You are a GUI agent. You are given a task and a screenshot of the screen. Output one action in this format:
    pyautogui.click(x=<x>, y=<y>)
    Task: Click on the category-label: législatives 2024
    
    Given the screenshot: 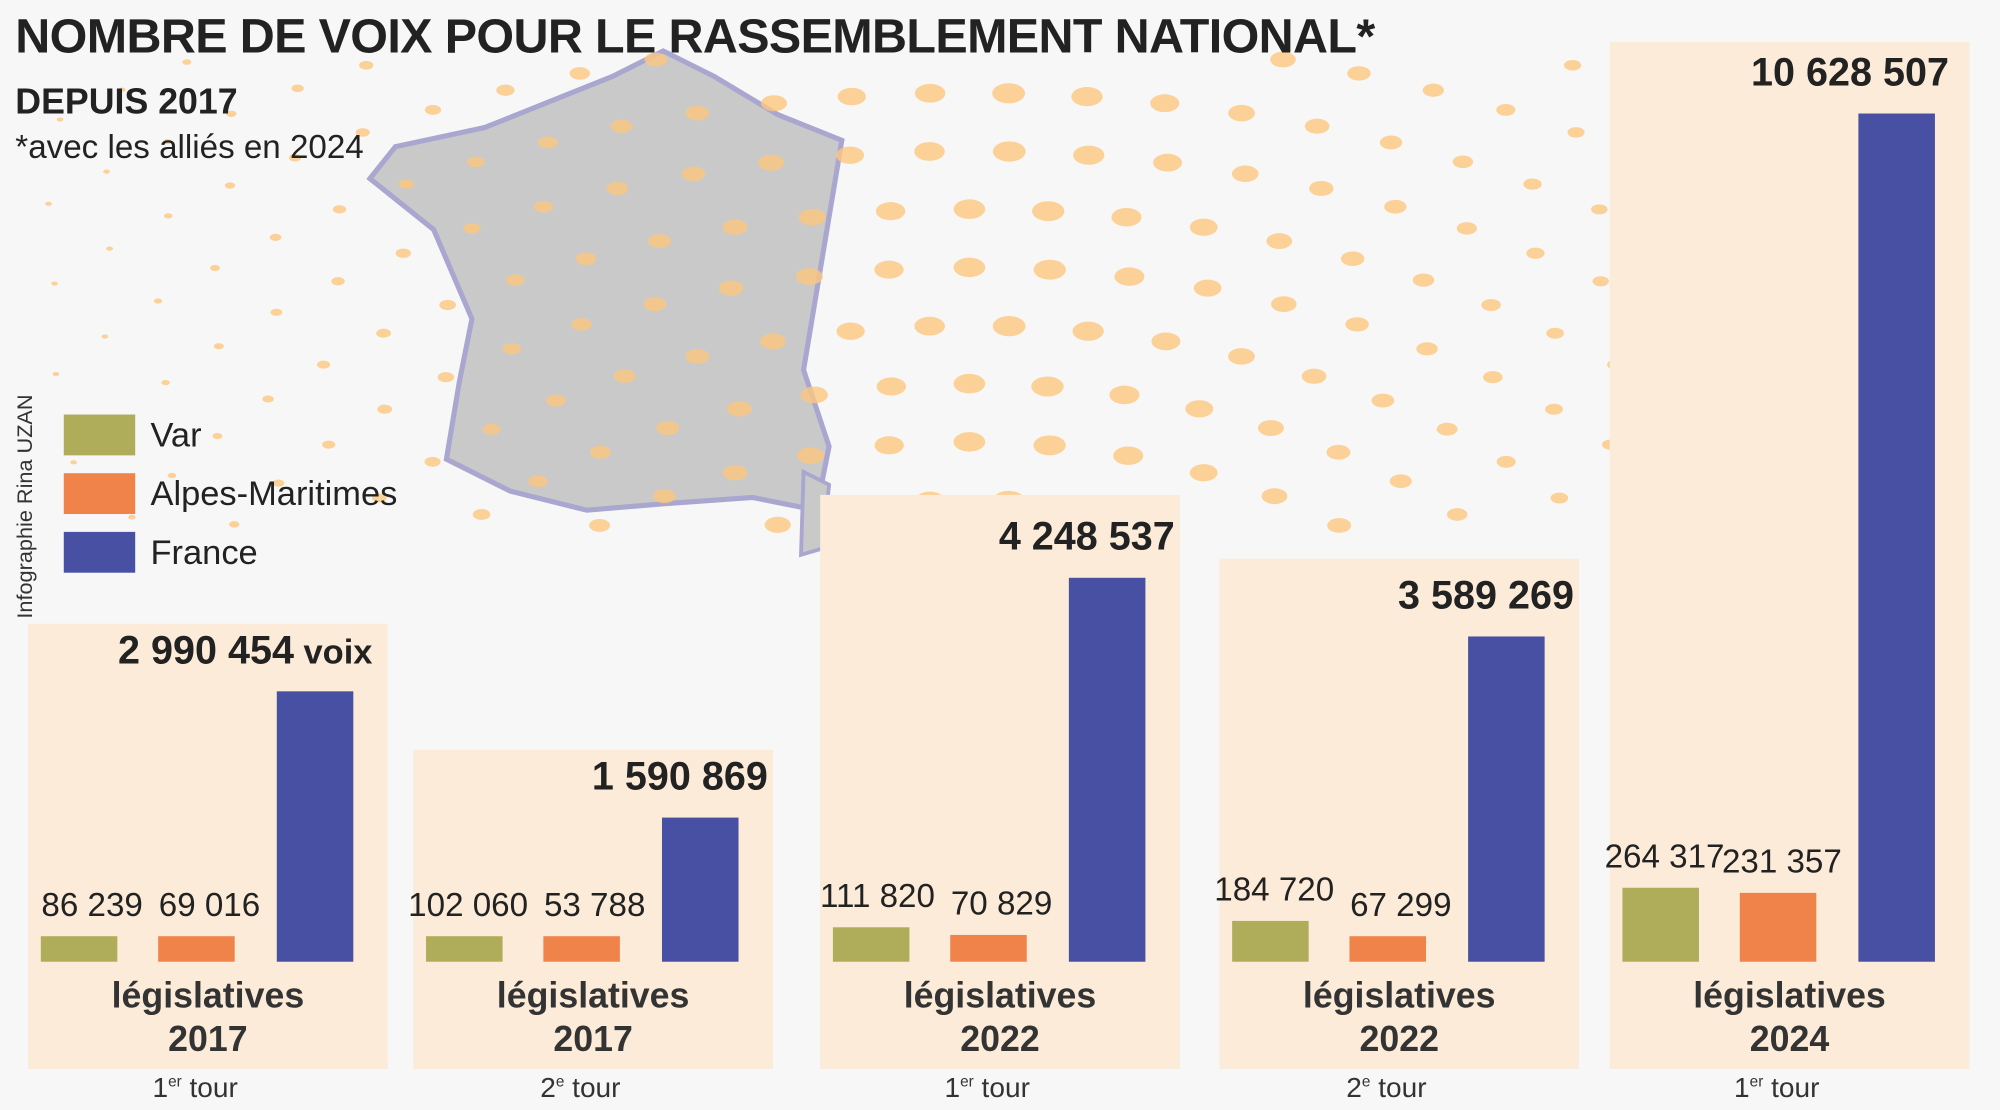 What is the action you would take?
    pyautogui.click(x=1789, y=1017)
    